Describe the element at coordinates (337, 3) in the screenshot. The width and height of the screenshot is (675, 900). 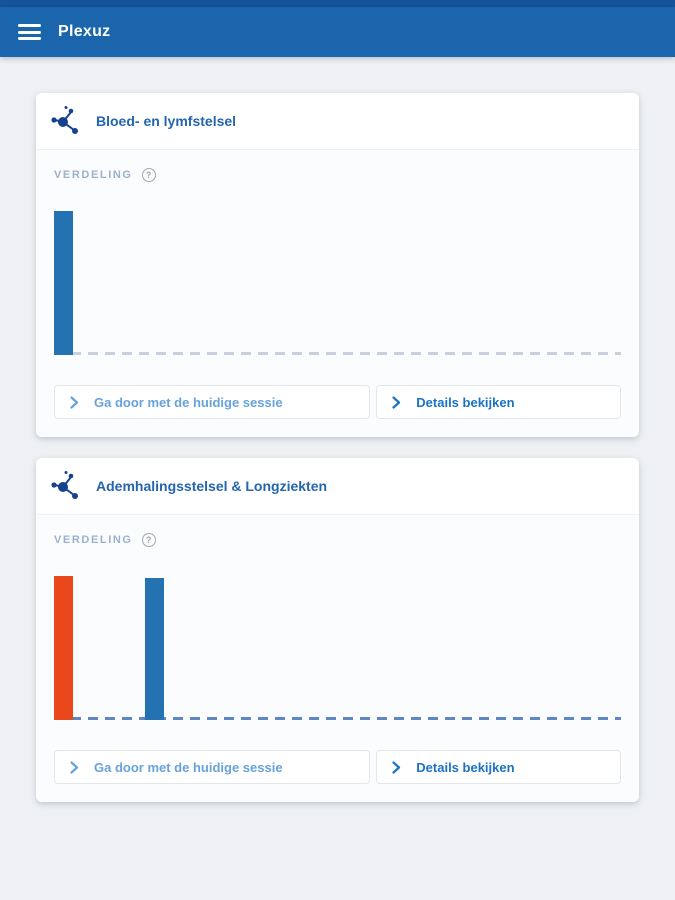
I see `status-bar` at that location.